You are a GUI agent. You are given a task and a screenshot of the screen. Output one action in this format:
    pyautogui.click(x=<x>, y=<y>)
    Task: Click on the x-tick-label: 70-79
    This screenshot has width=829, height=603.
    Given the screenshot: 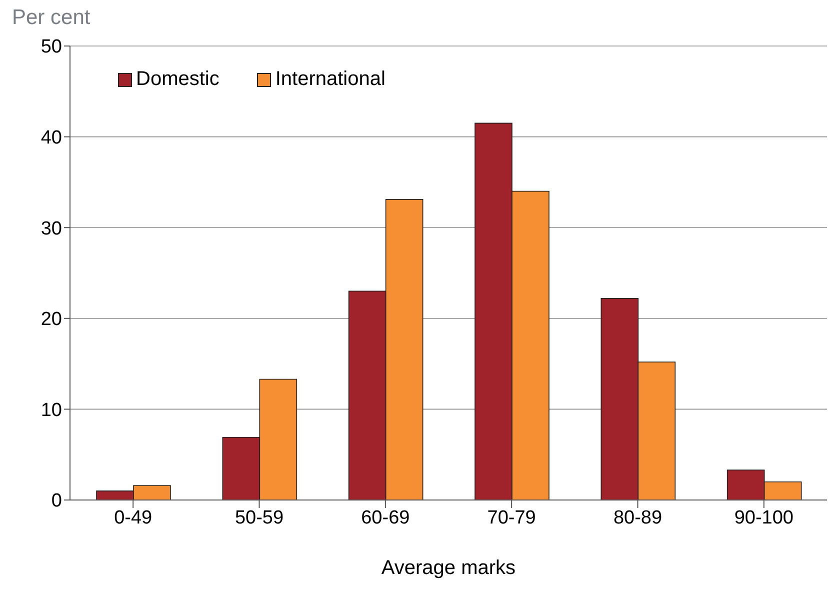 What is the action you would take?
    pyautogui.click(x=511, y=517)
    